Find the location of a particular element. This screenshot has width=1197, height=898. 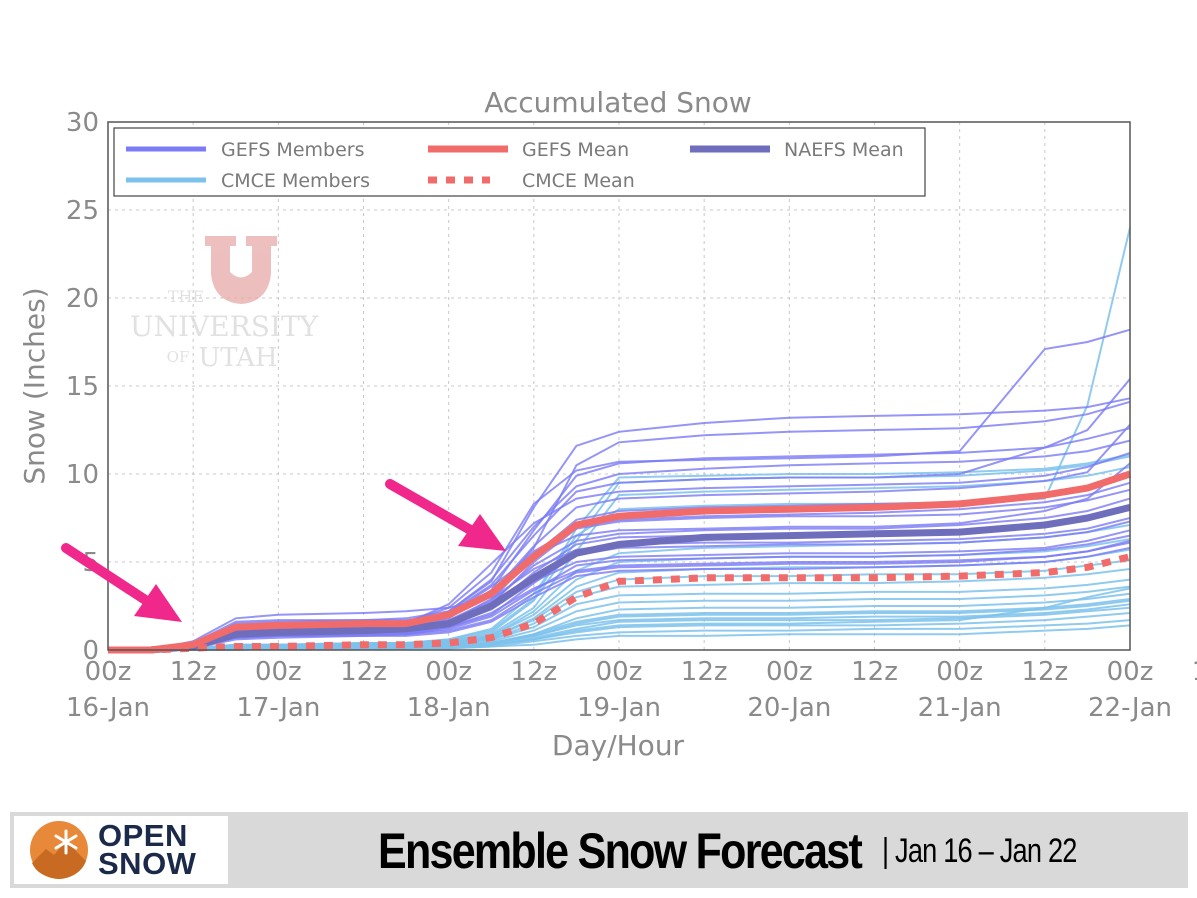

logo-line-snow: SNOW is located at coordinates (147, 863).